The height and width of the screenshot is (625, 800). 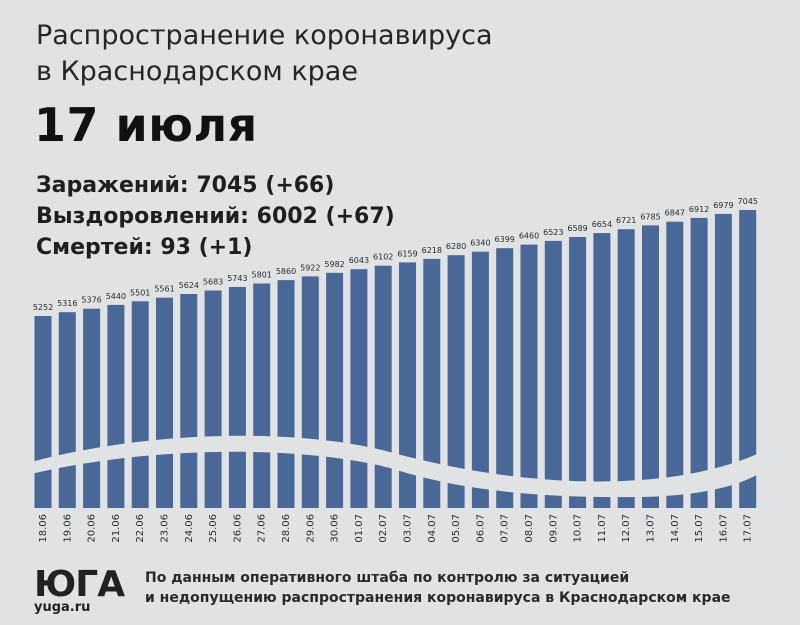 I want to click on bar-17.07, so click(x=748, y=359).